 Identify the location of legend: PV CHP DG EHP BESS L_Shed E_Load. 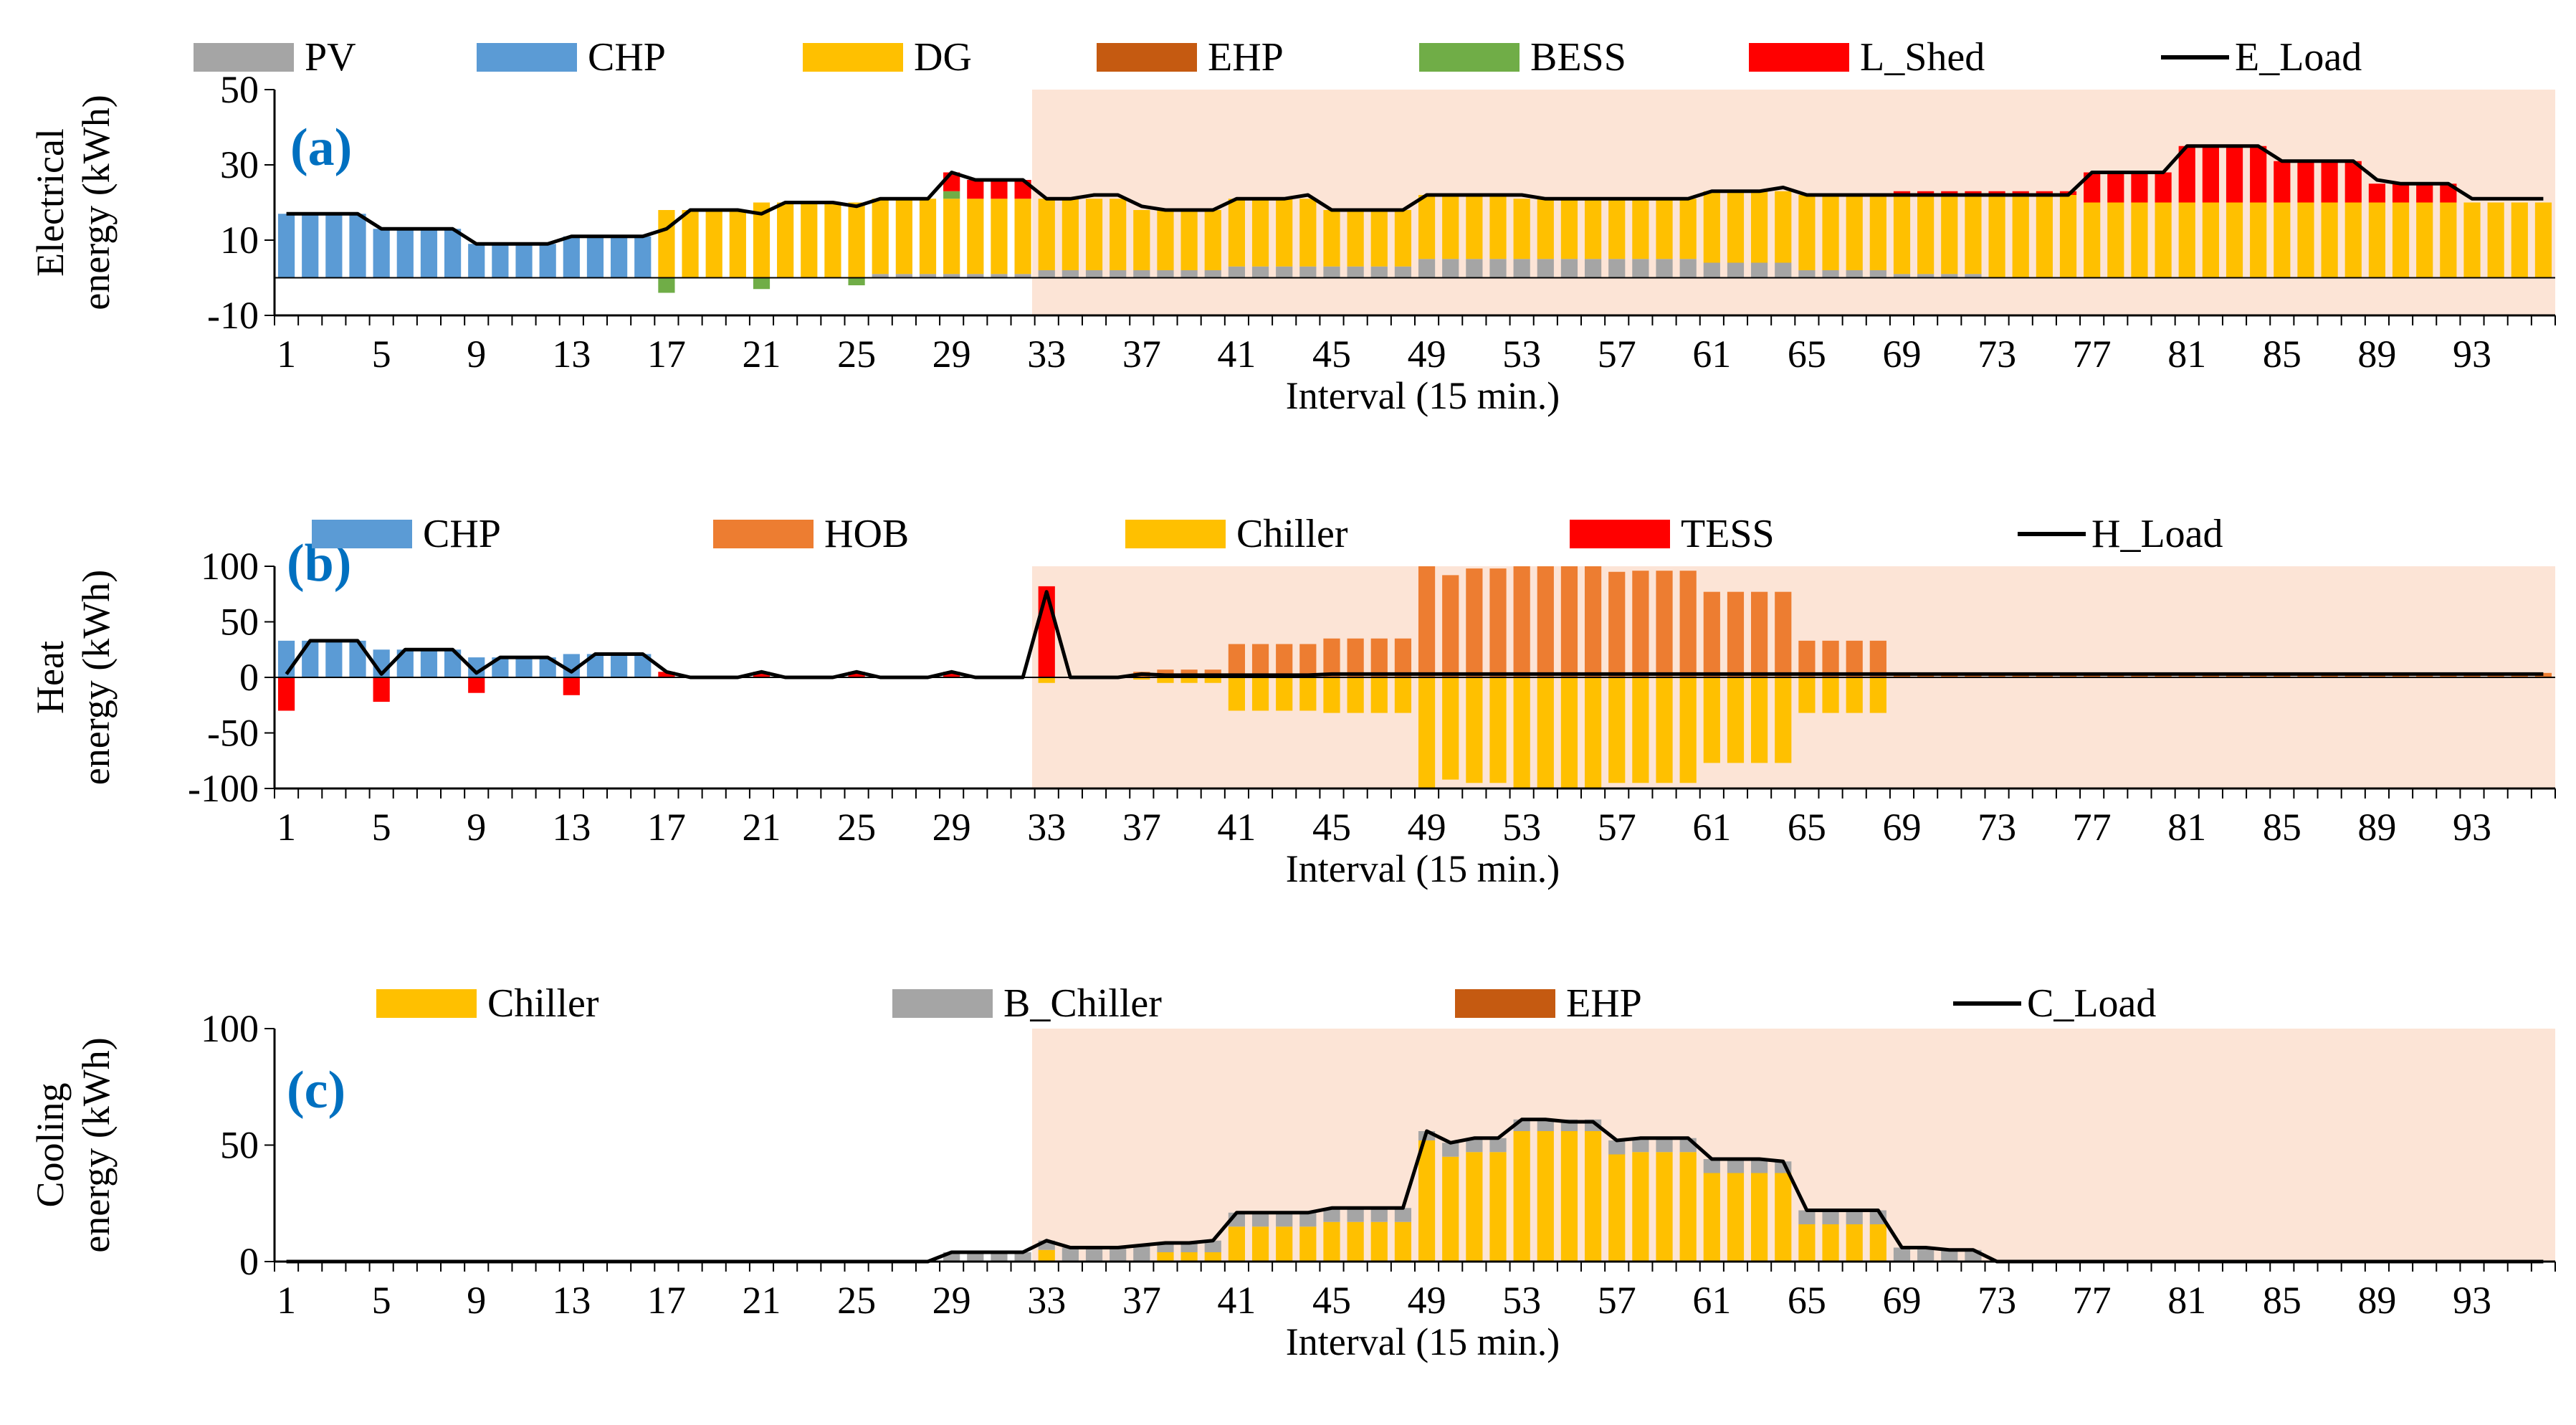
(1278, 57).